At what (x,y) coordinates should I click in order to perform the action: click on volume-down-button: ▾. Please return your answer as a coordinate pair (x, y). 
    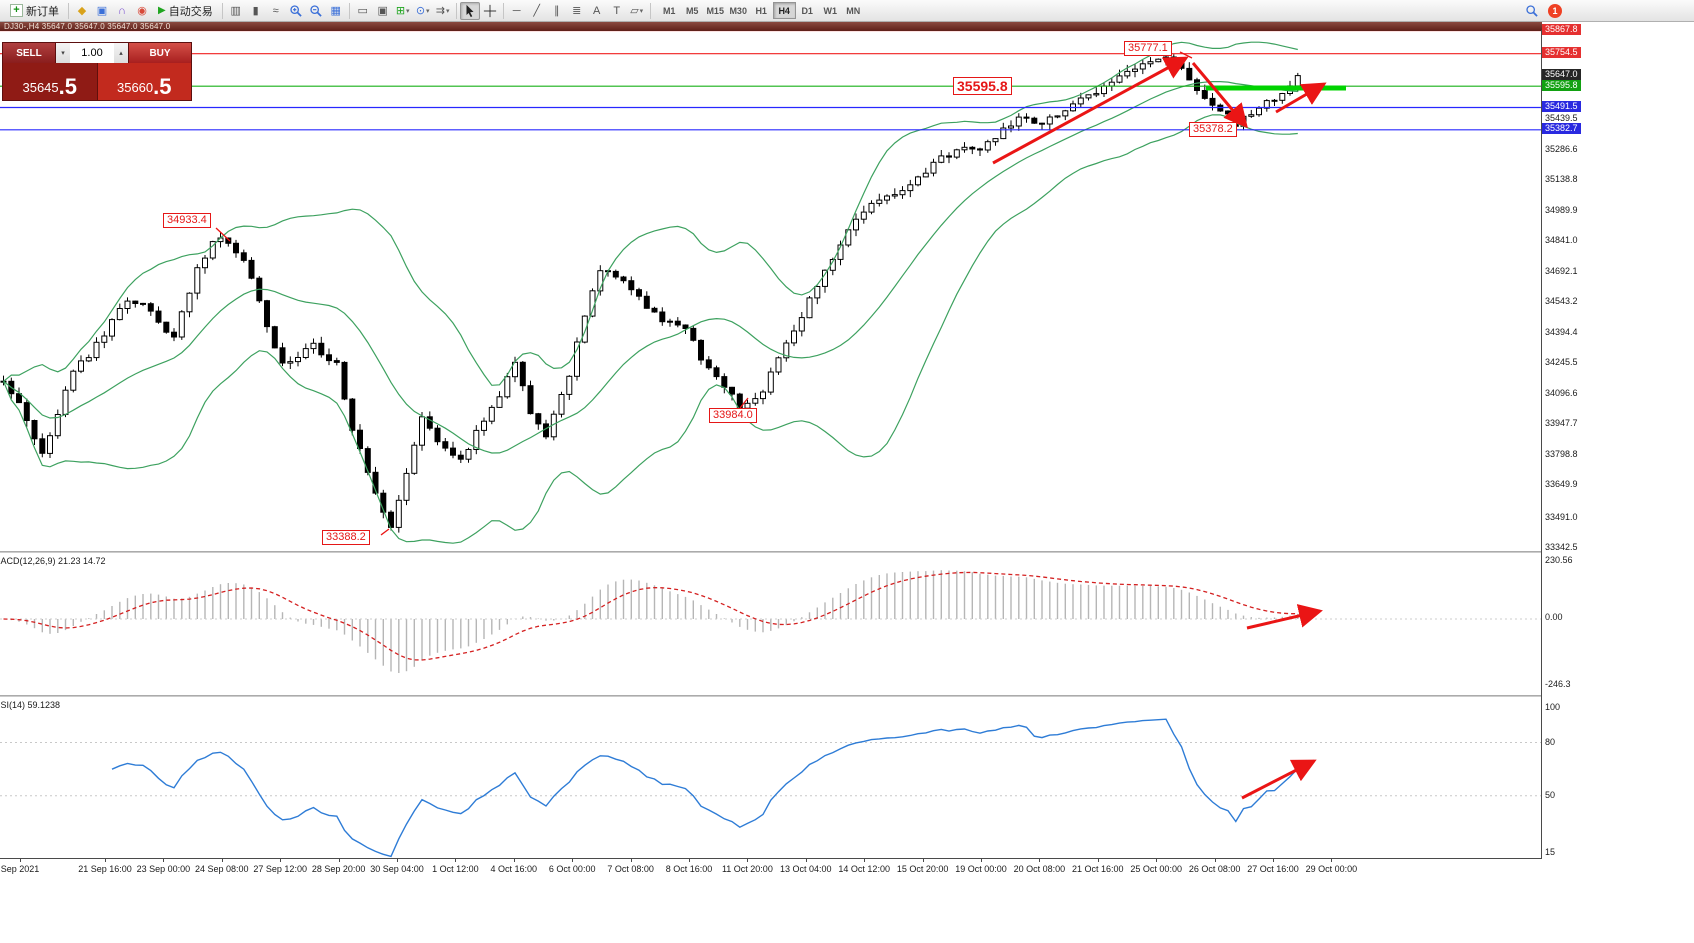
    Looking at the image, I should click on (63, 53).